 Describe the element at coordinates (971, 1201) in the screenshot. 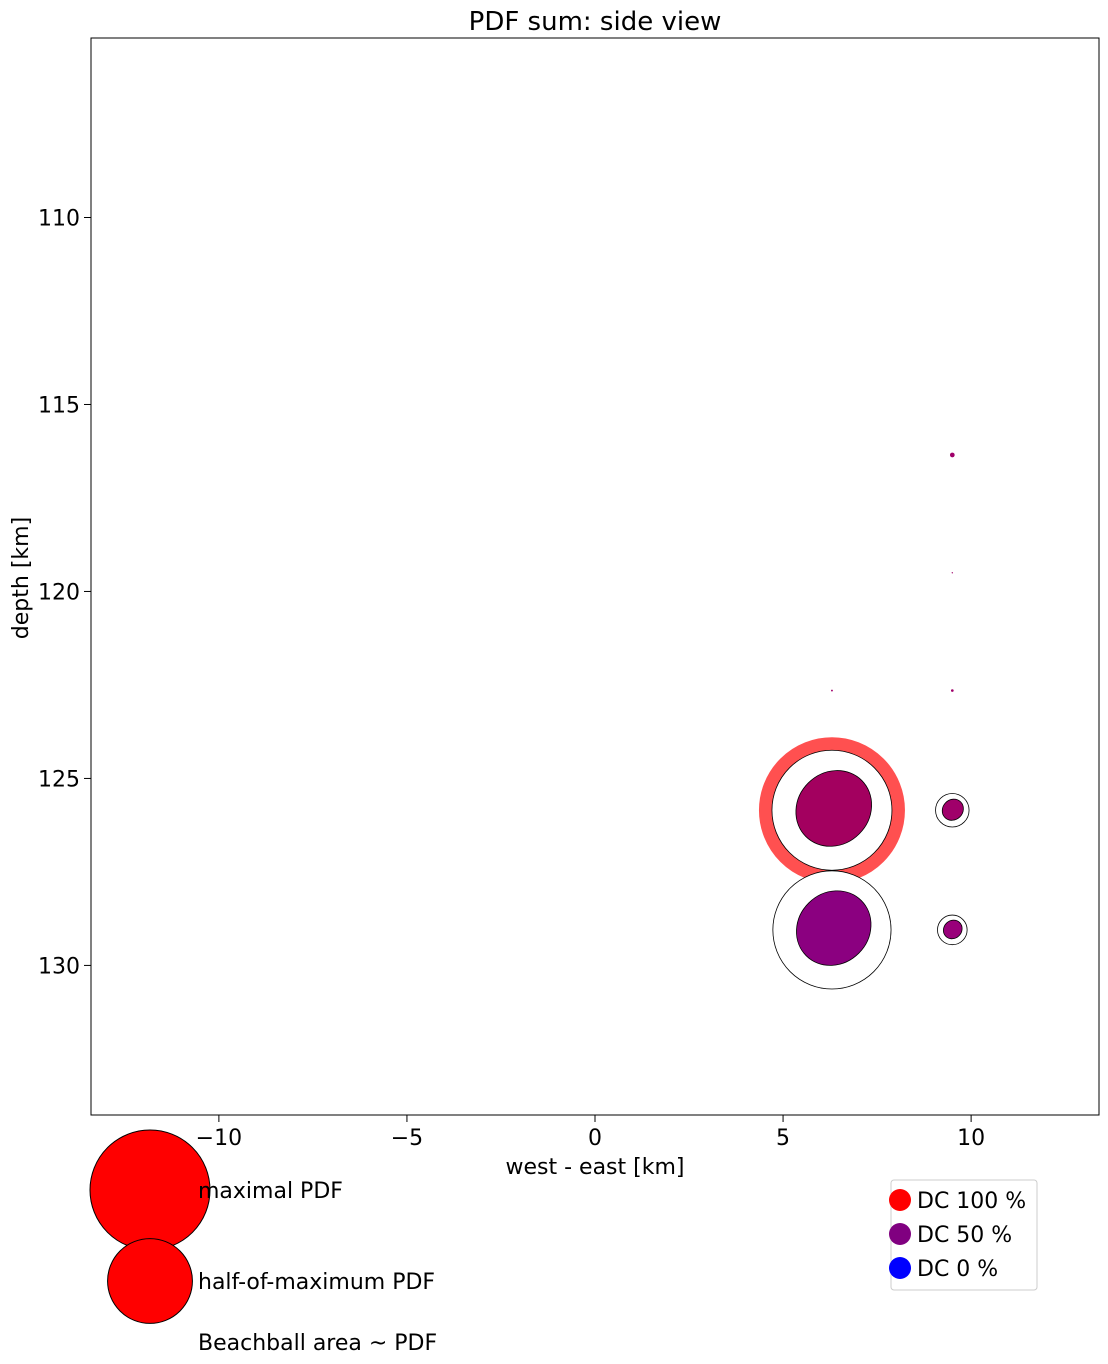

I see `color-legend-label: DC 100 %` at that location.